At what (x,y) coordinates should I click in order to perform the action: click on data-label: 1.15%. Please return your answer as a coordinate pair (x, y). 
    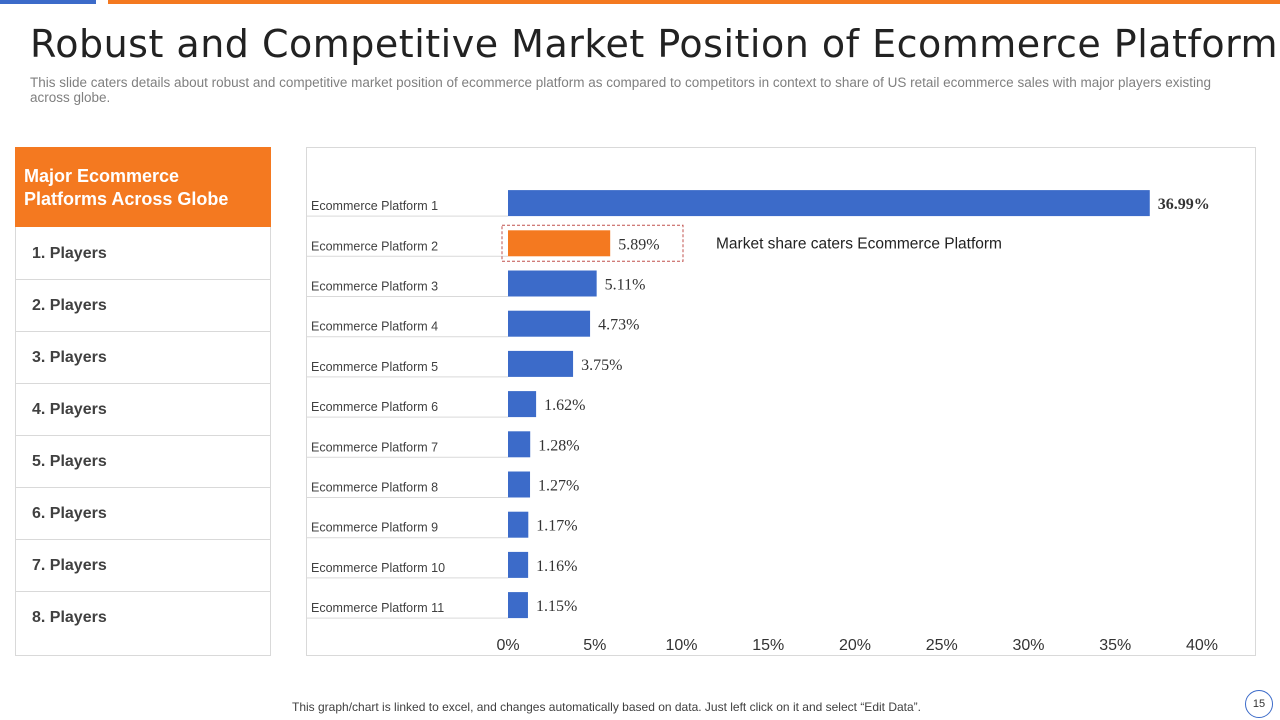
    Looking at the image, I should click on (556, 606).